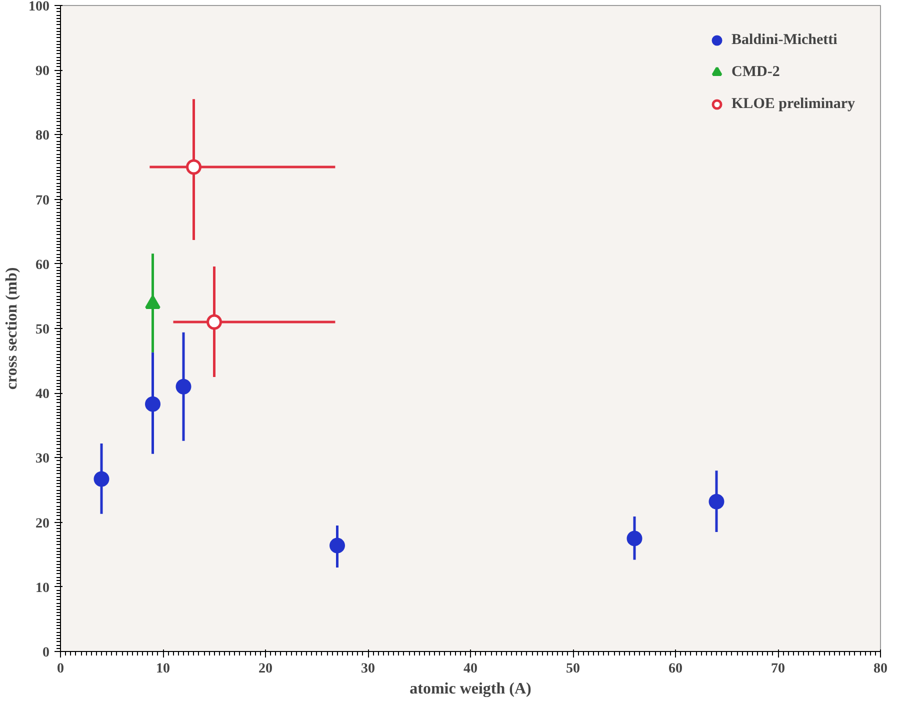 The width and height of the screenshot is (912, 713). I want to click on y-tick-label: 60, so click(43, 265).